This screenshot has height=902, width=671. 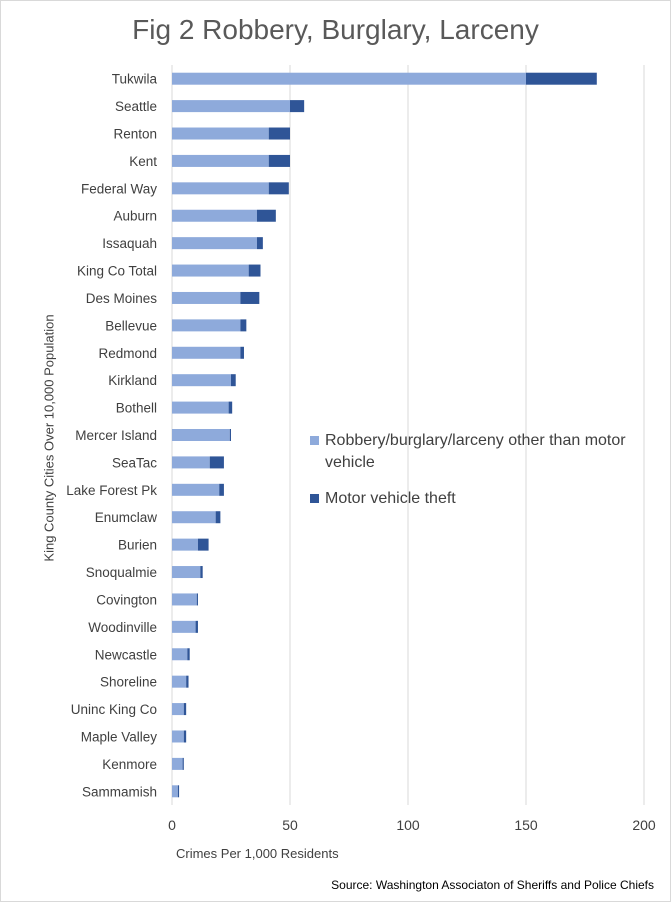 What do you see at coordinates (172, 825) in the screenshot?
I see `x-tick-label-0: 0` at bounding box center [172, 825].